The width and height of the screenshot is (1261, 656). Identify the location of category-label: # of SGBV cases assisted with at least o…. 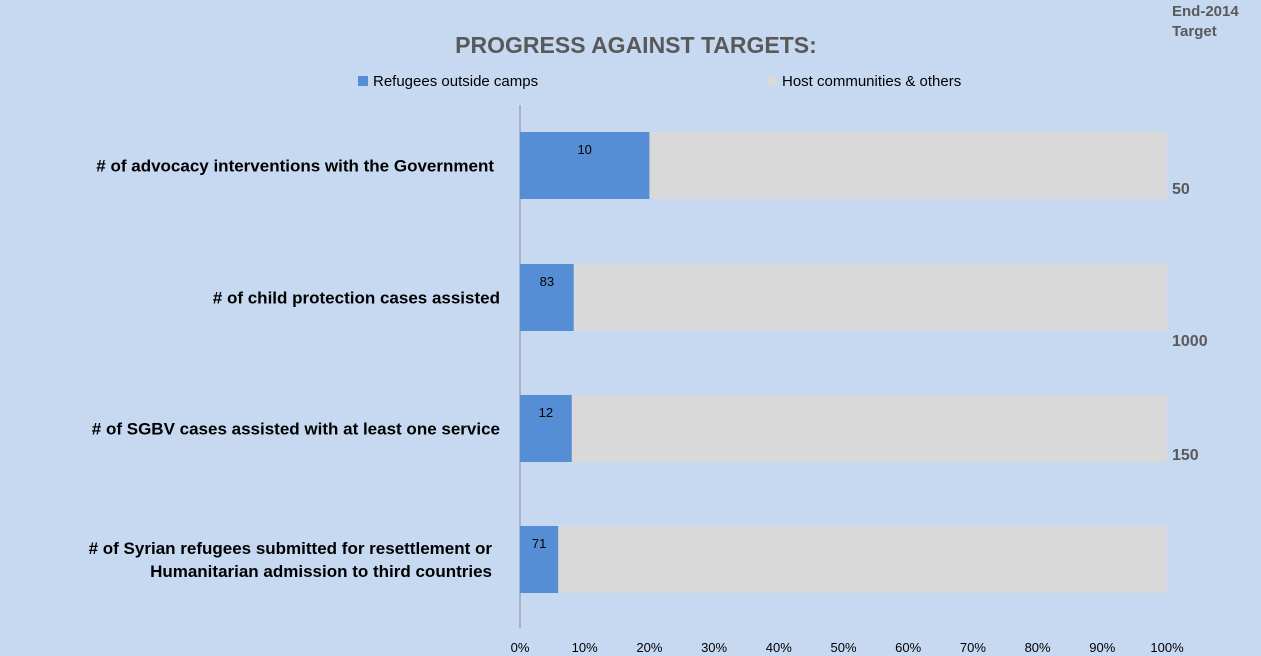
(296, 429).